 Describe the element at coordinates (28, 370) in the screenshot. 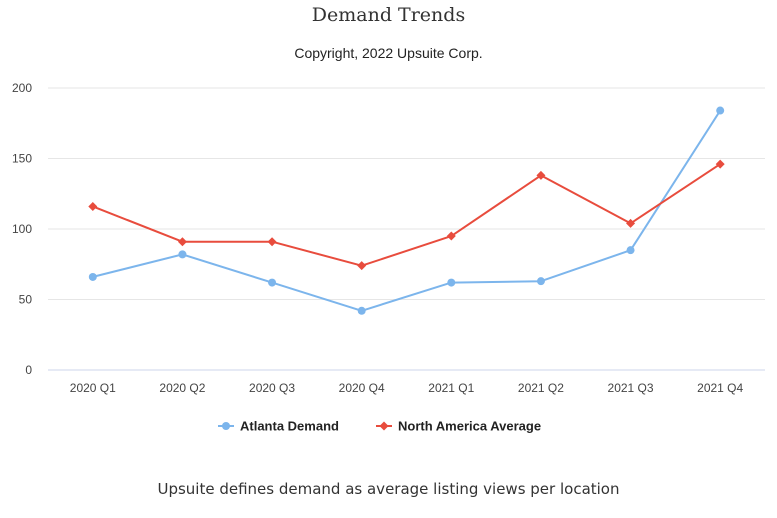

I see `y-tick-label: 0` at that location.